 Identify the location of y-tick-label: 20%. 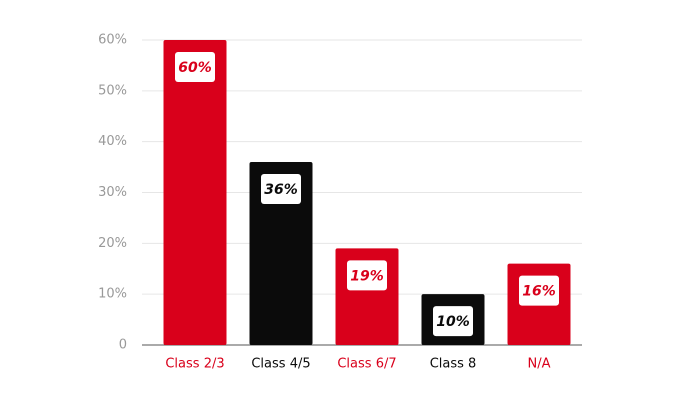
(112, 243).